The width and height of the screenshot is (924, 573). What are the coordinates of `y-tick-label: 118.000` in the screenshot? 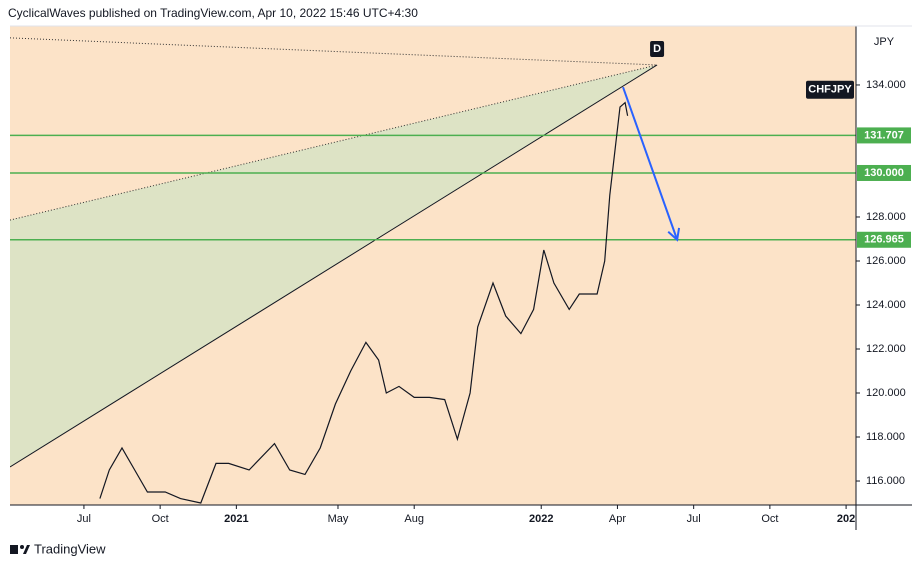 It's located at (885, 437).